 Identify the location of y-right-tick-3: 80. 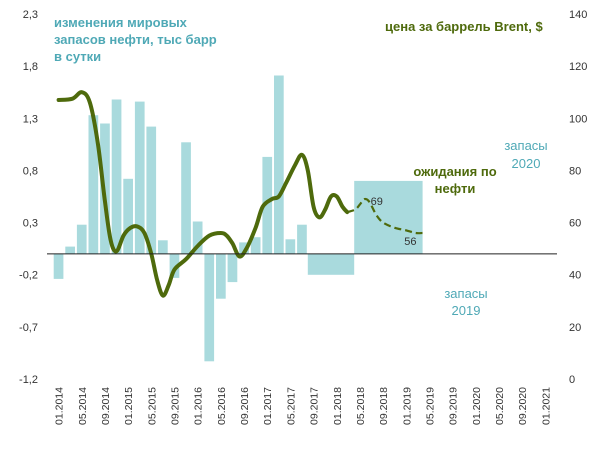
(575, 171).